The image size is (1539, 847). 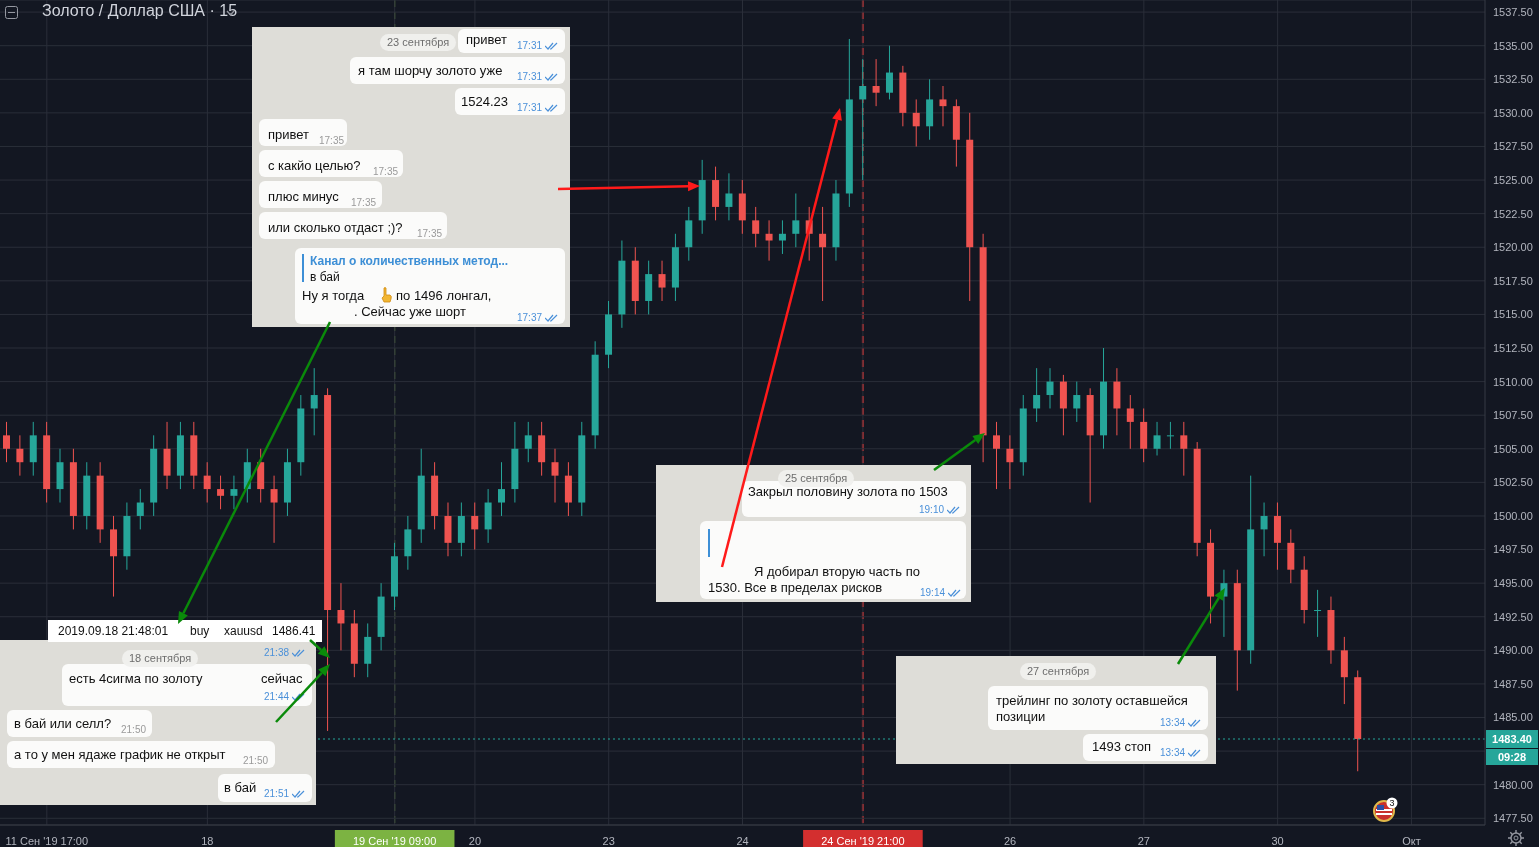 What do you see at coordinates (1513, 616) in the screenshot?
I see `y-tick-label: 1492.50` at bounding box center [1513, 616].